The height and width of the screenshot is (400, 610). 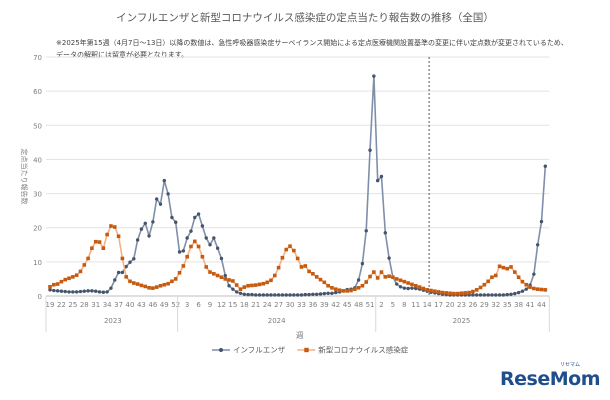 What do you see at coordinates (462, 321) in the screenshot?
I see `year-label: 2025` at bounding box center [462, 321].